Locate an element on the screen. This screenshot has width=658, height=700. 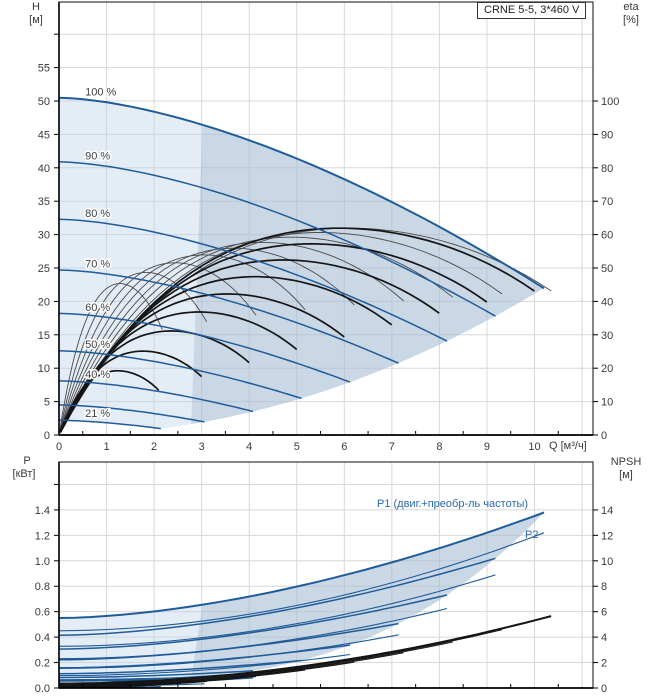
p-axis-ticks: 0.0 0.2 0.4 0.6 0.8 1.0 1.2 1.4 is located at coordinates (47, 589).